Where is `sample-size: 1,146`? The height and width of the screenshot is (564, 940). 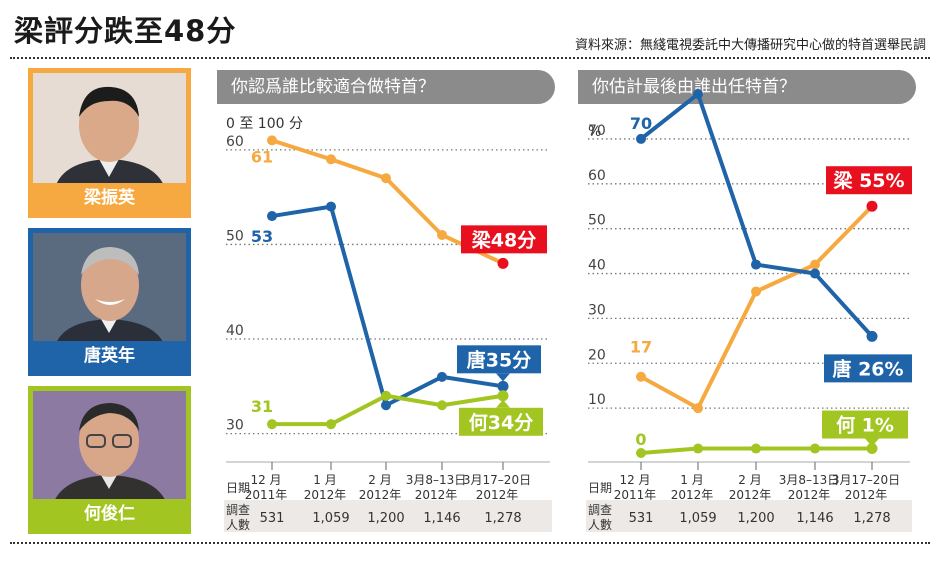
sample-size: 1,146 is located at coordinates (441, 518).